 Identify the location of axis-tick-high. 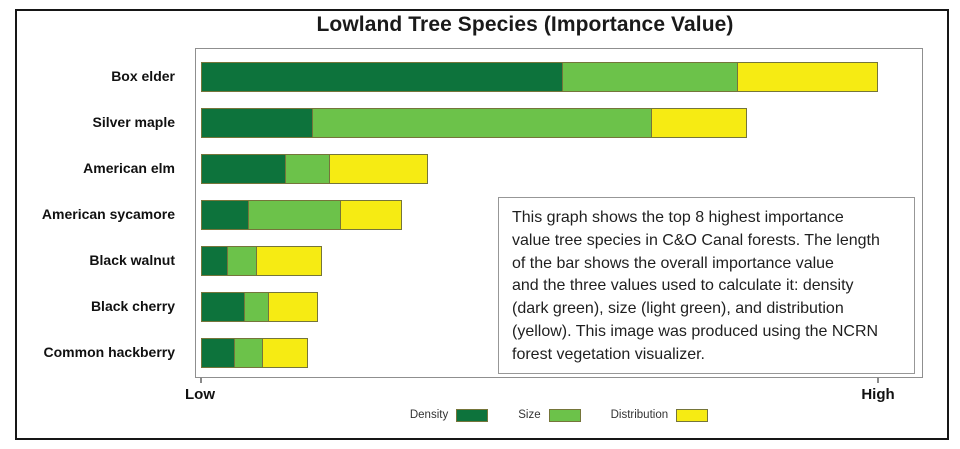
(878, 380).